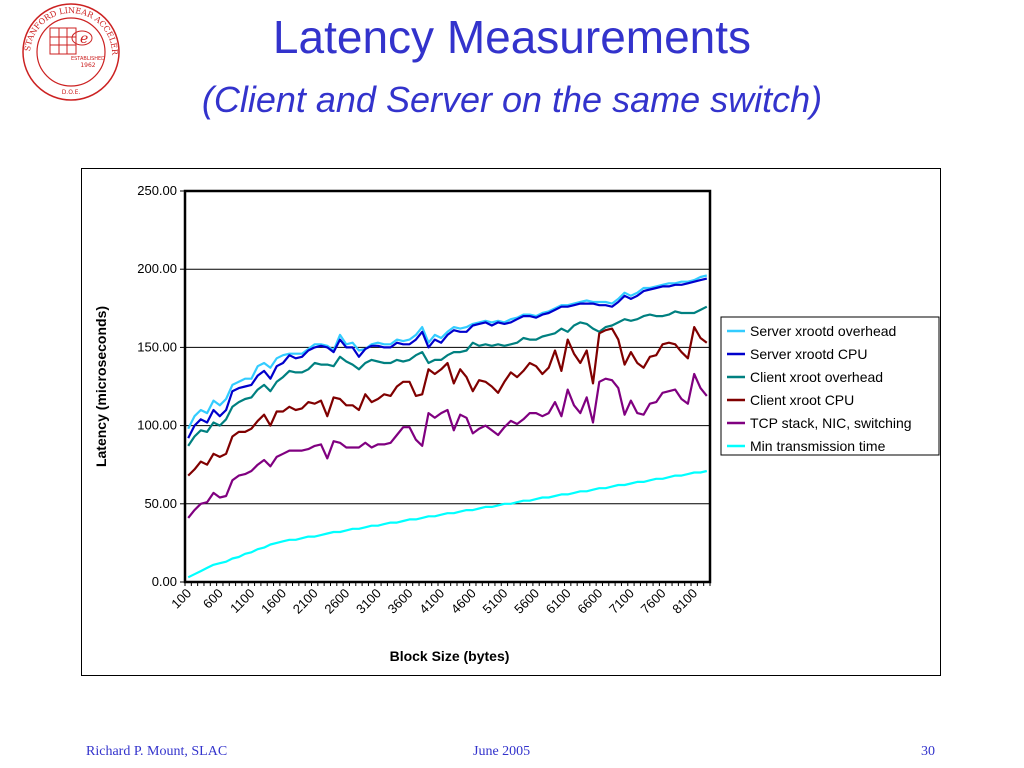 The height and width of the screenshot is (768, 1024). Describe the element at coordinates (213, 599) in the screenshot. I see `x-tick-label: 600` at that location.